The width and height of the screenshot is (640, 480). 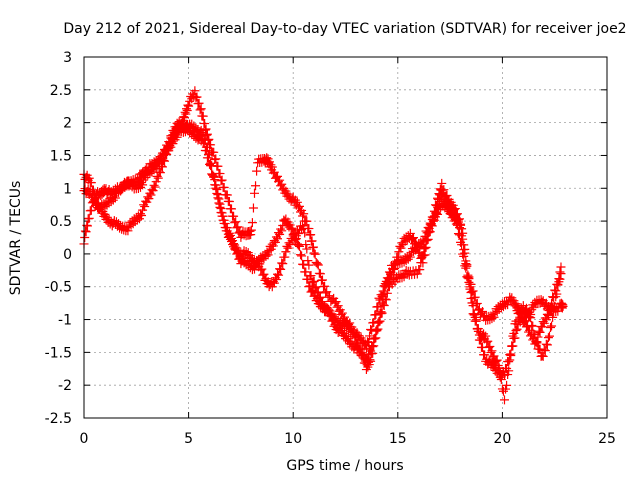 I want to click on y-tick-label: 0, so click(x=67, y=255).